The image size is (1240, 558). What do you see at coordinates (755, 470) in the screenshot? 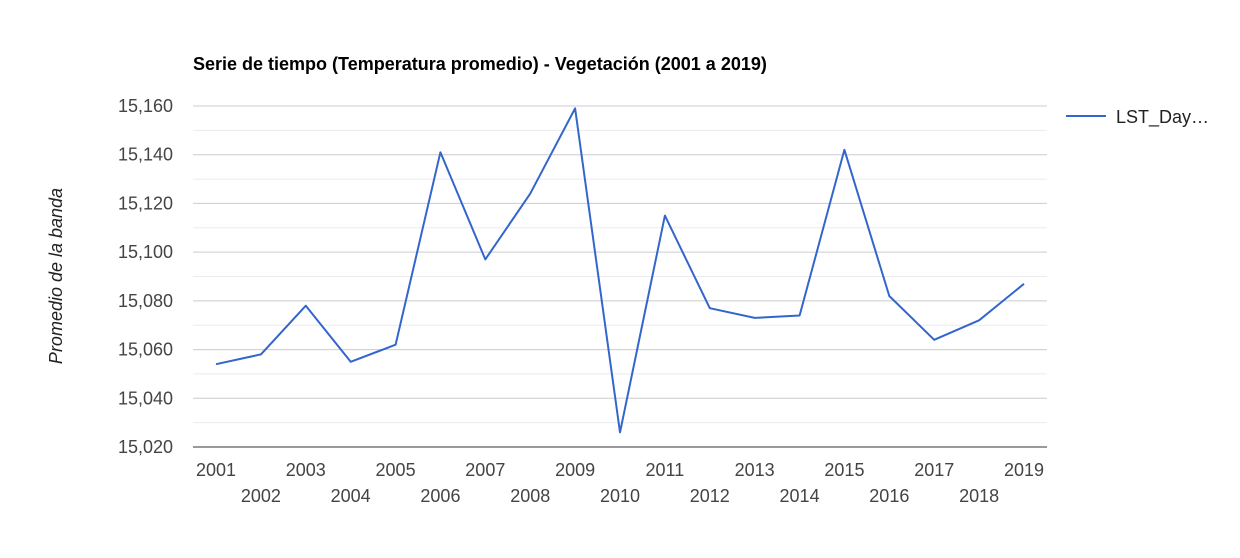
I see `x-tick-label: 2013` at bounding box center [755, 470].